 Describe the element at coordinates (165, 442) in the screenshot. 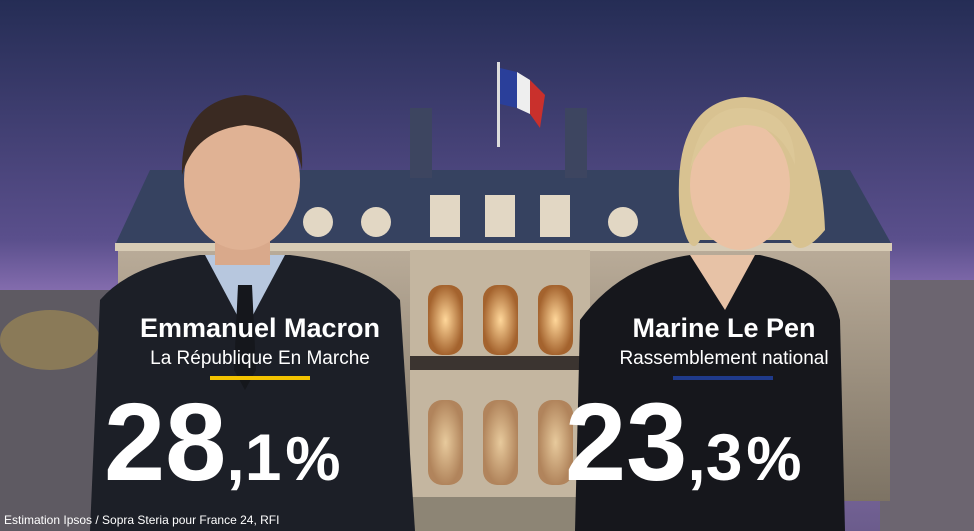

I see `result-whole: 28` at that location.